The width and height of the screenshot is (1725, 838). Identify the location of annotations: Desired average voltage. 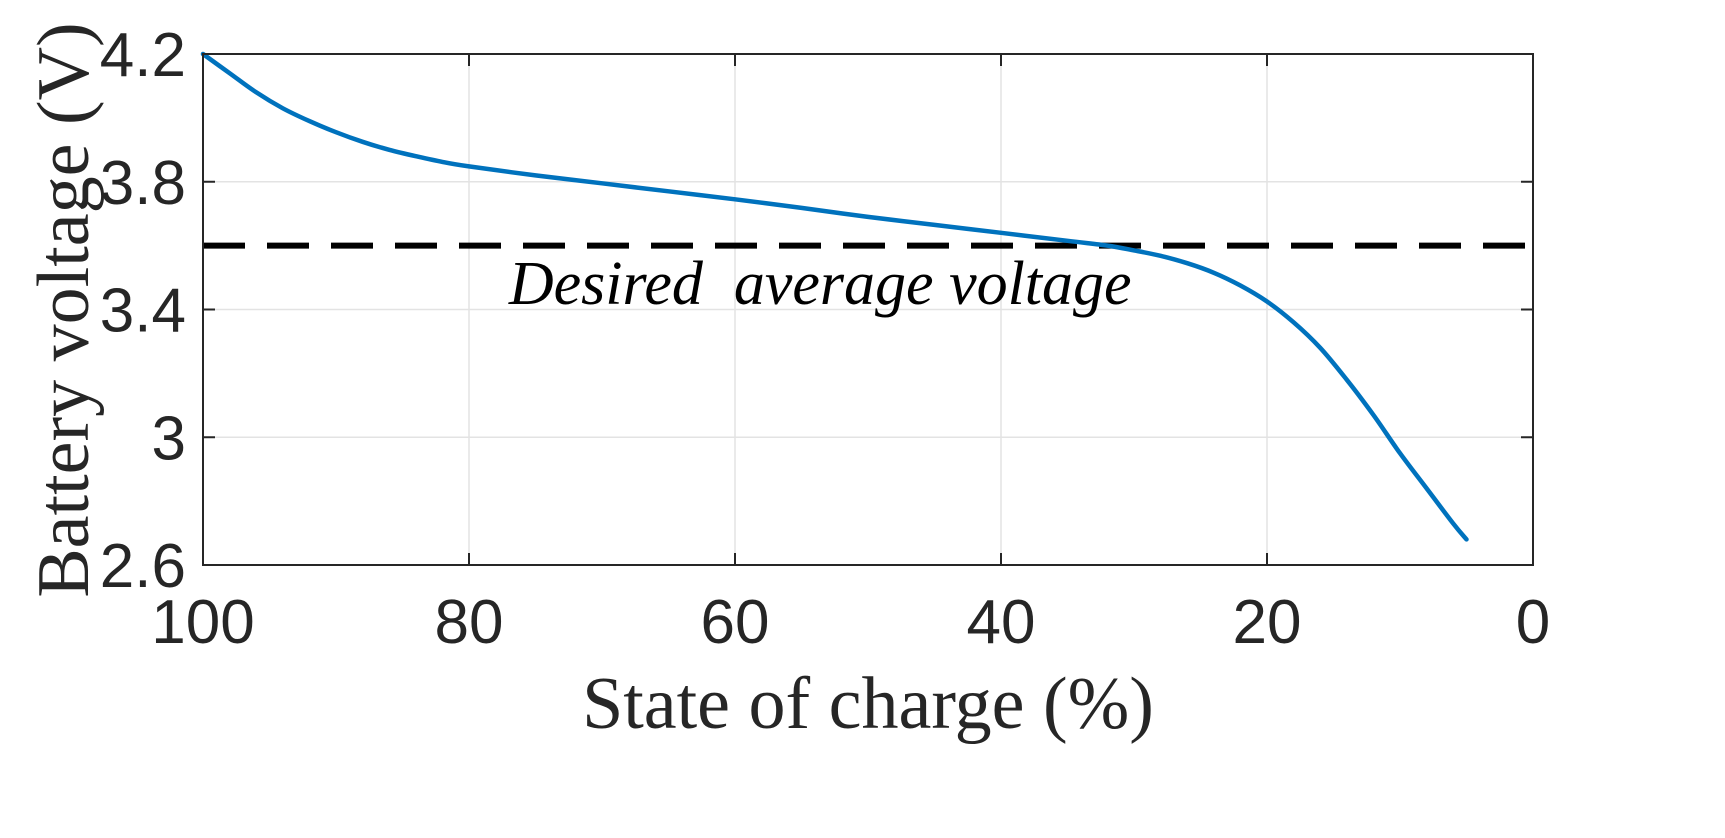
(820, 284).